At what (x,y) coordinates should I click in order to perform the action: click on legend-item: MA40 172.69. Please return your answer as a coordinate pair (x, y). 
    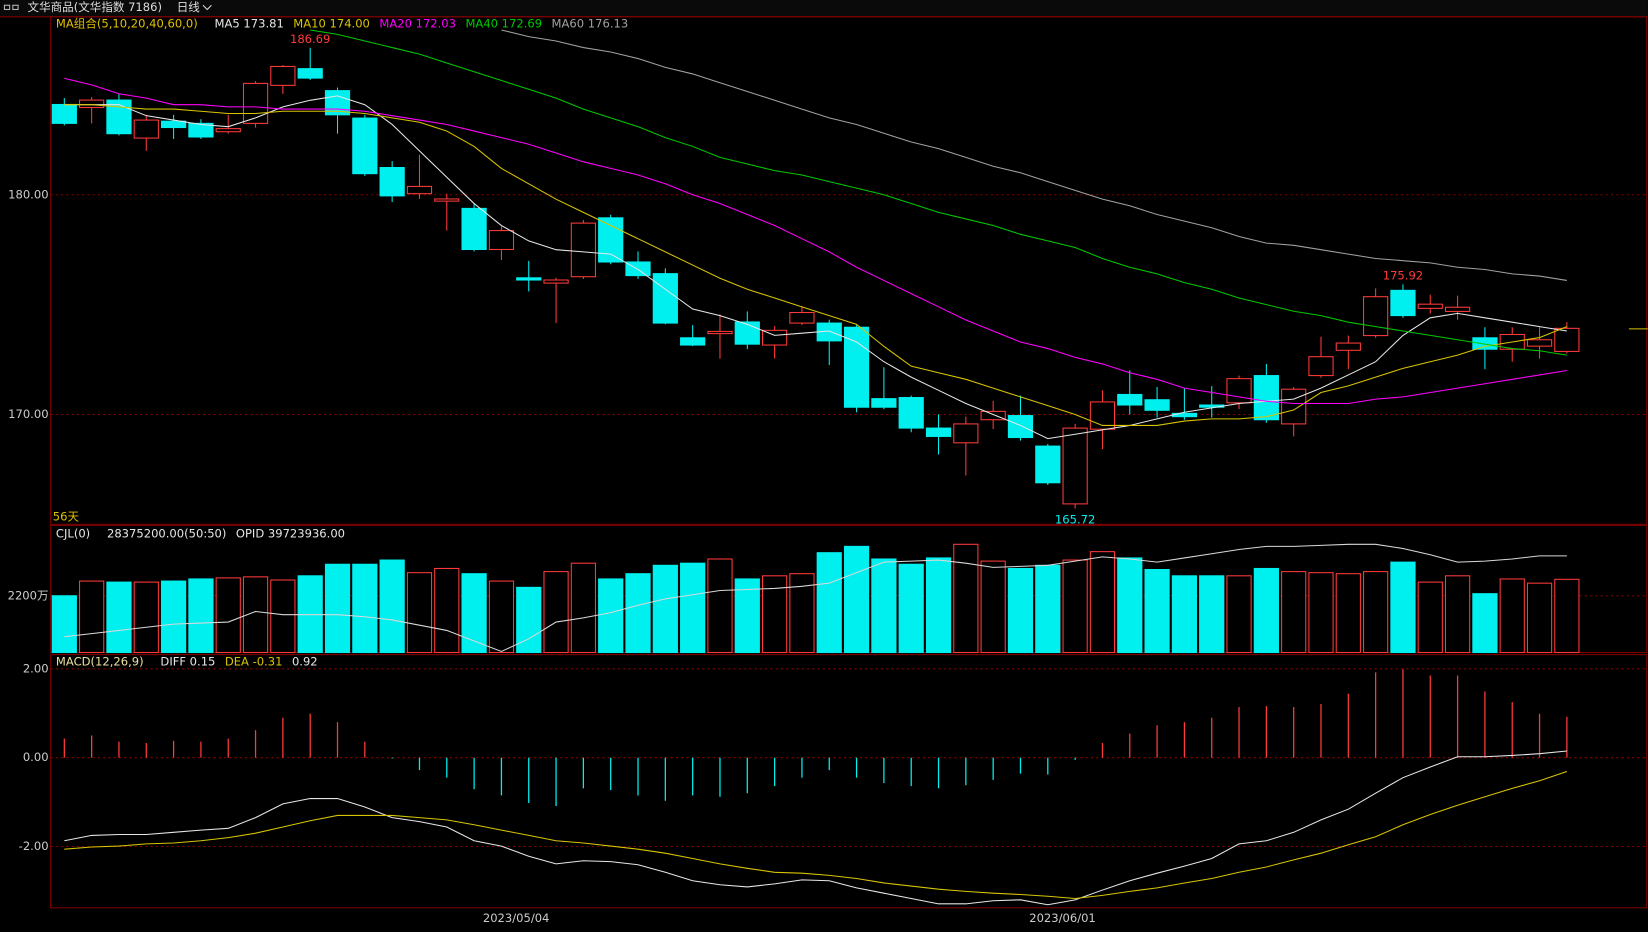
    Looking at the image, I should click on (503, 24).